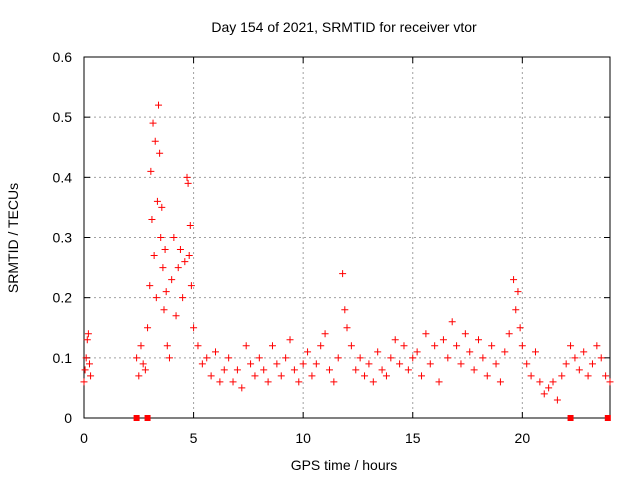  Describe the element at coordinates (68, 418) in the screenshot. I see `y-tick-label: 0` at that location.